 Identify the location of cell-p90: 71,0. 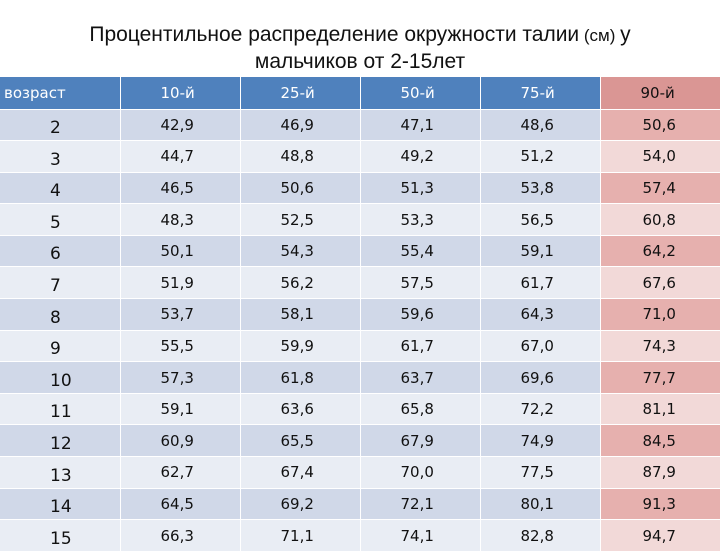
(660, 314).